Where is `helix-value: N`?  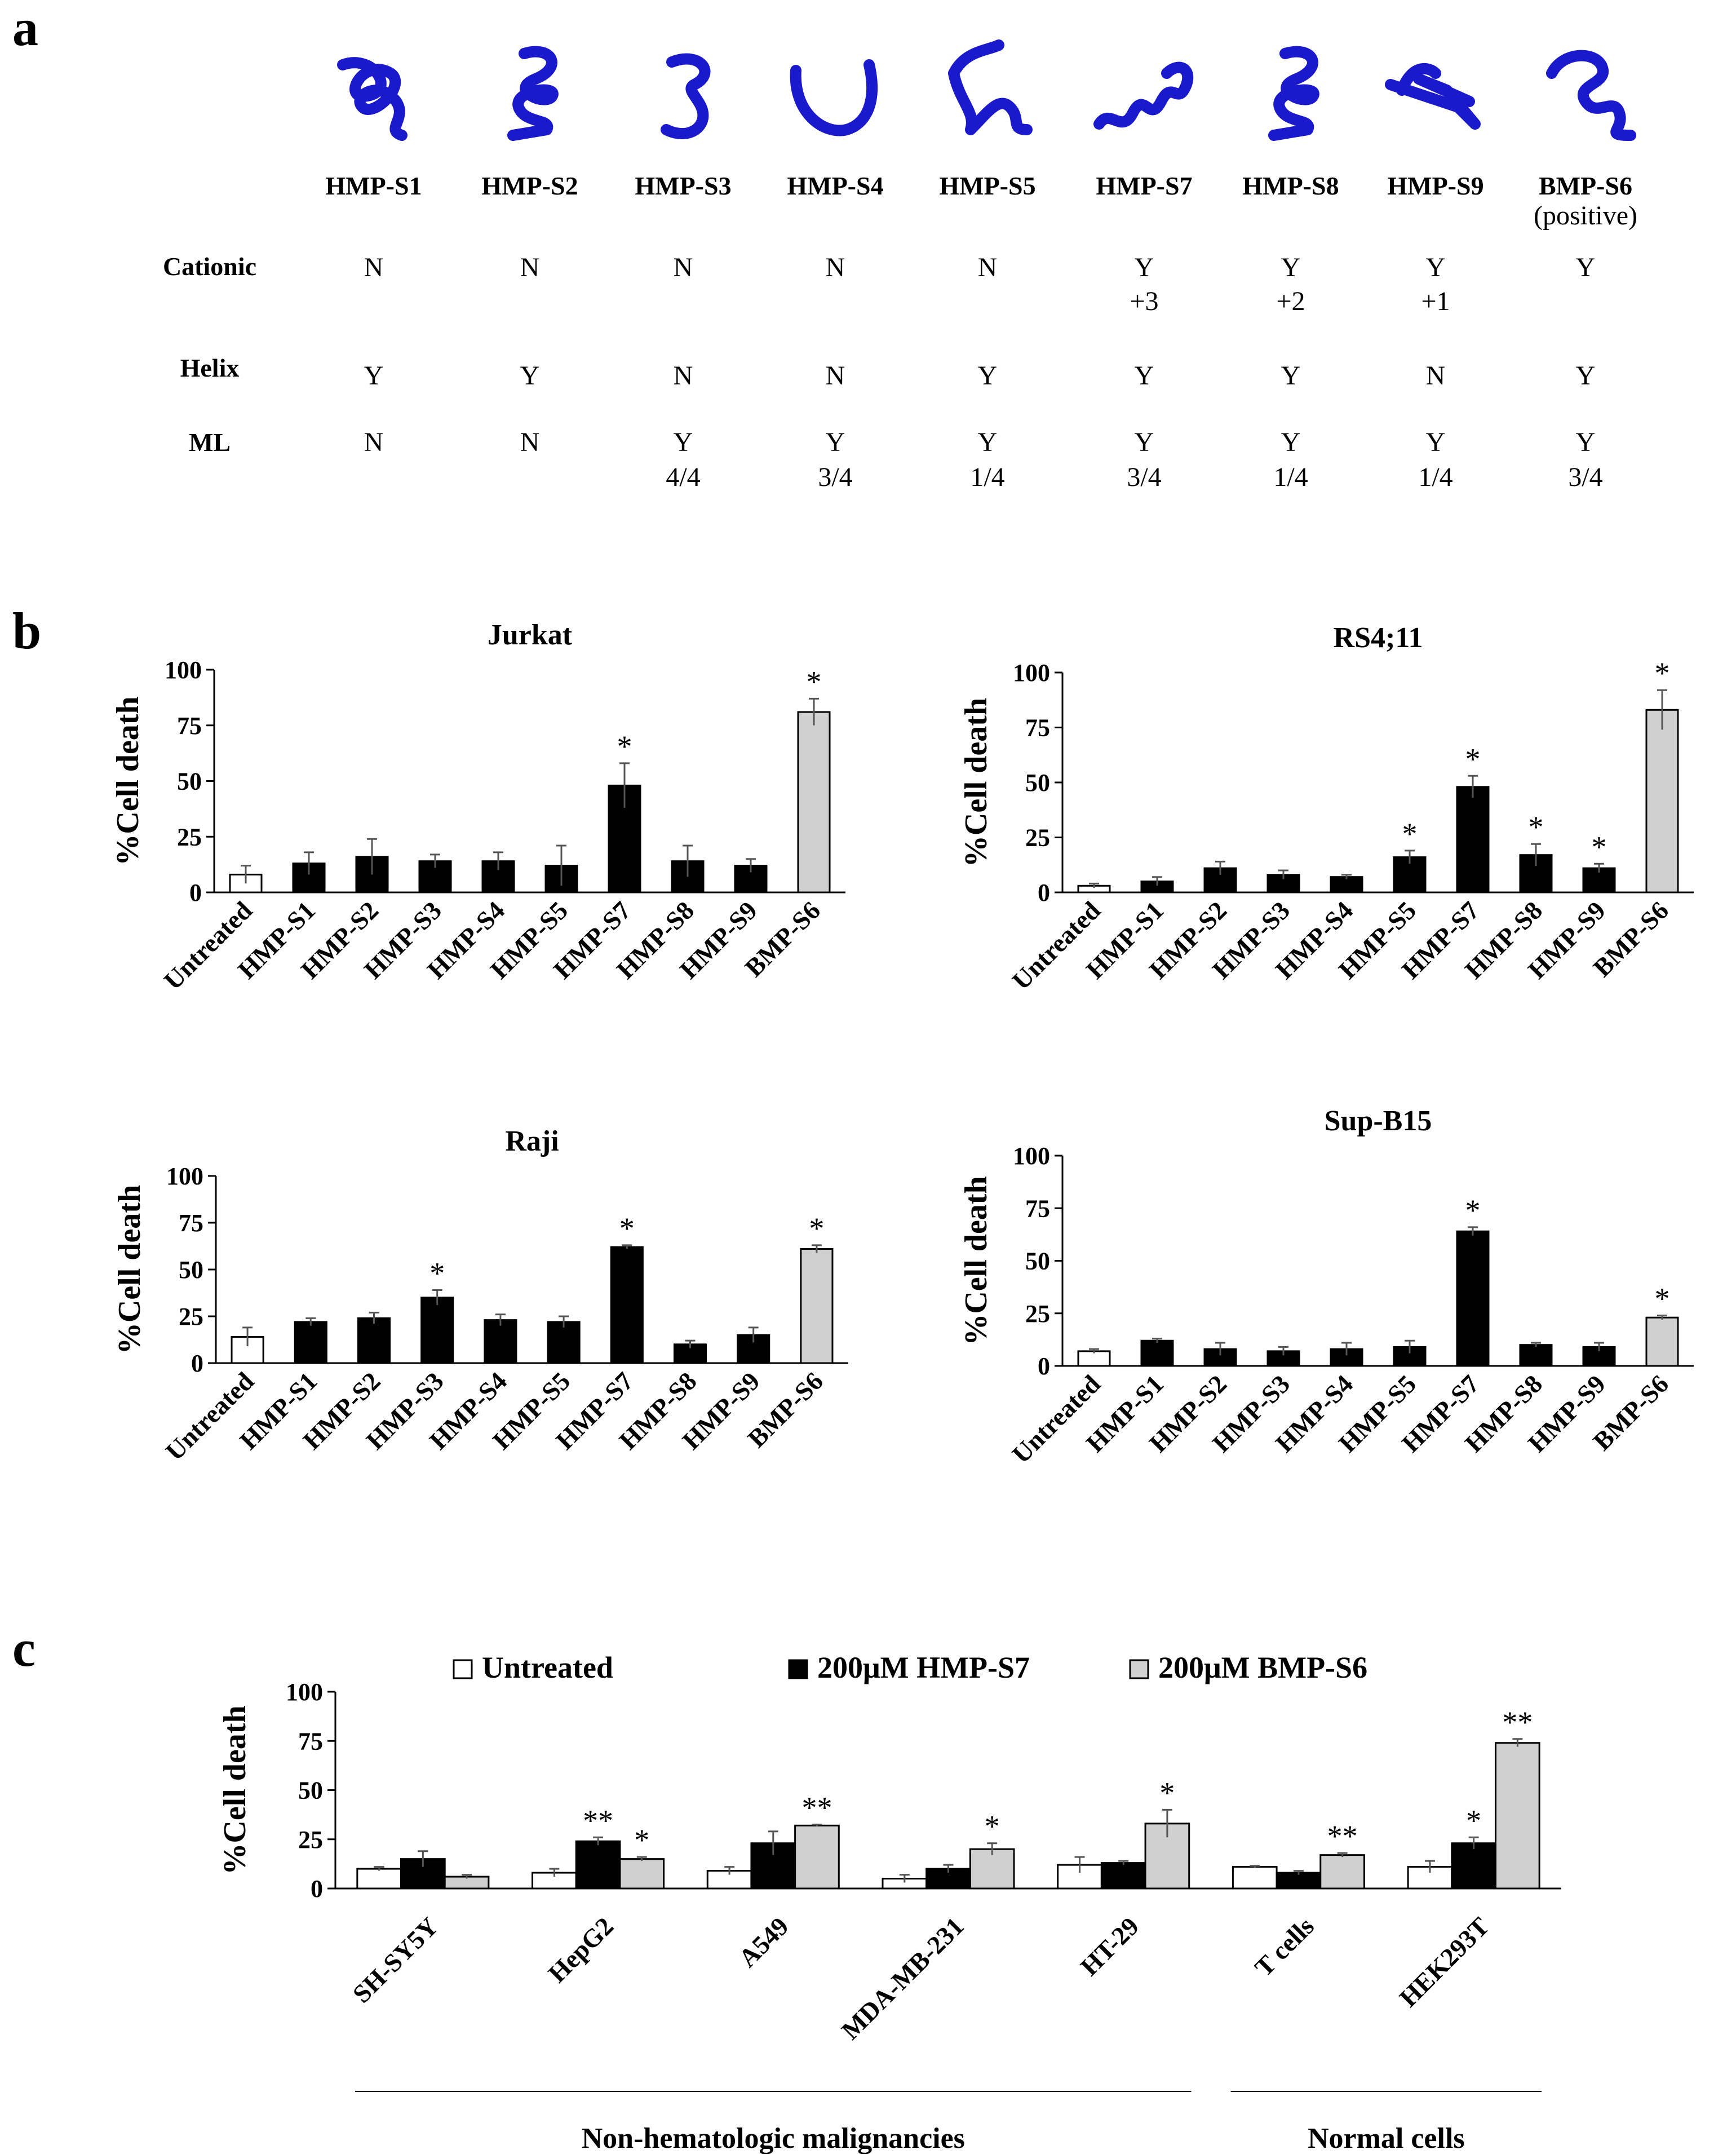 helix-value: N is located at coordinates (683, 376).